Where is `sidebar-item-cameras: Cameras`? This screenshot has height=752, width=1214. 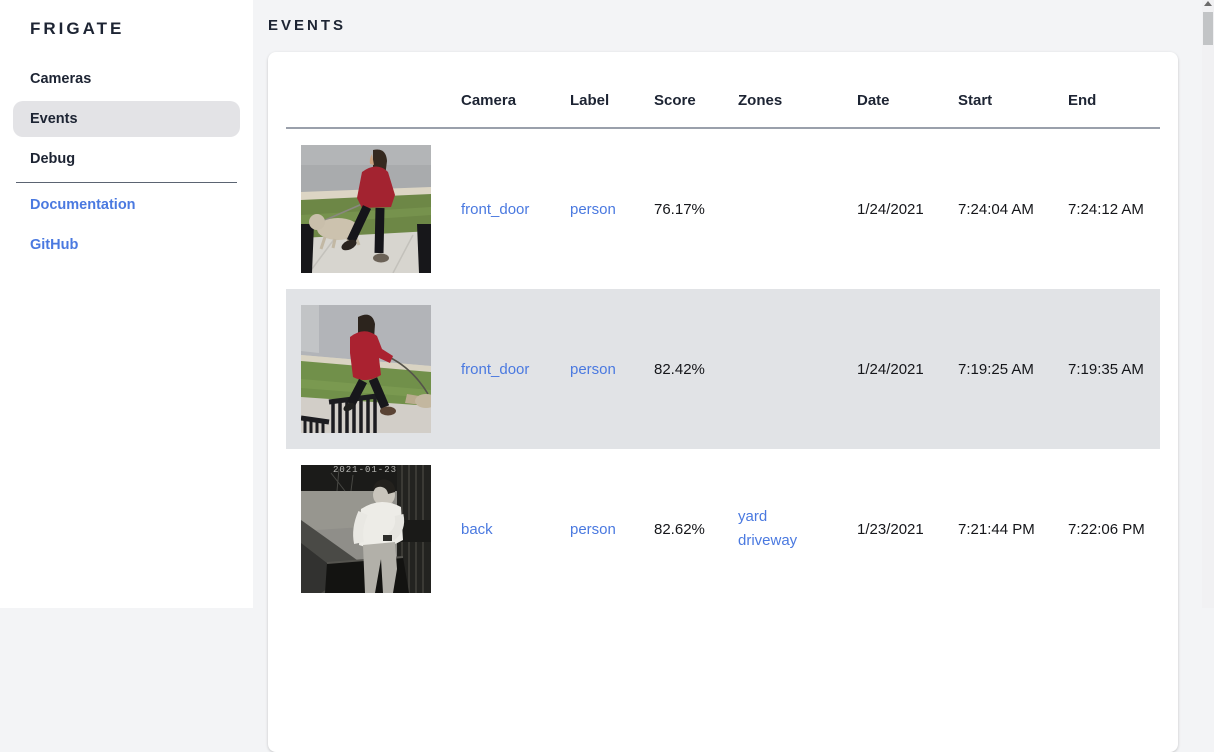 sidebar-item-cameras: Cameras is located at coordinates (61, 79).